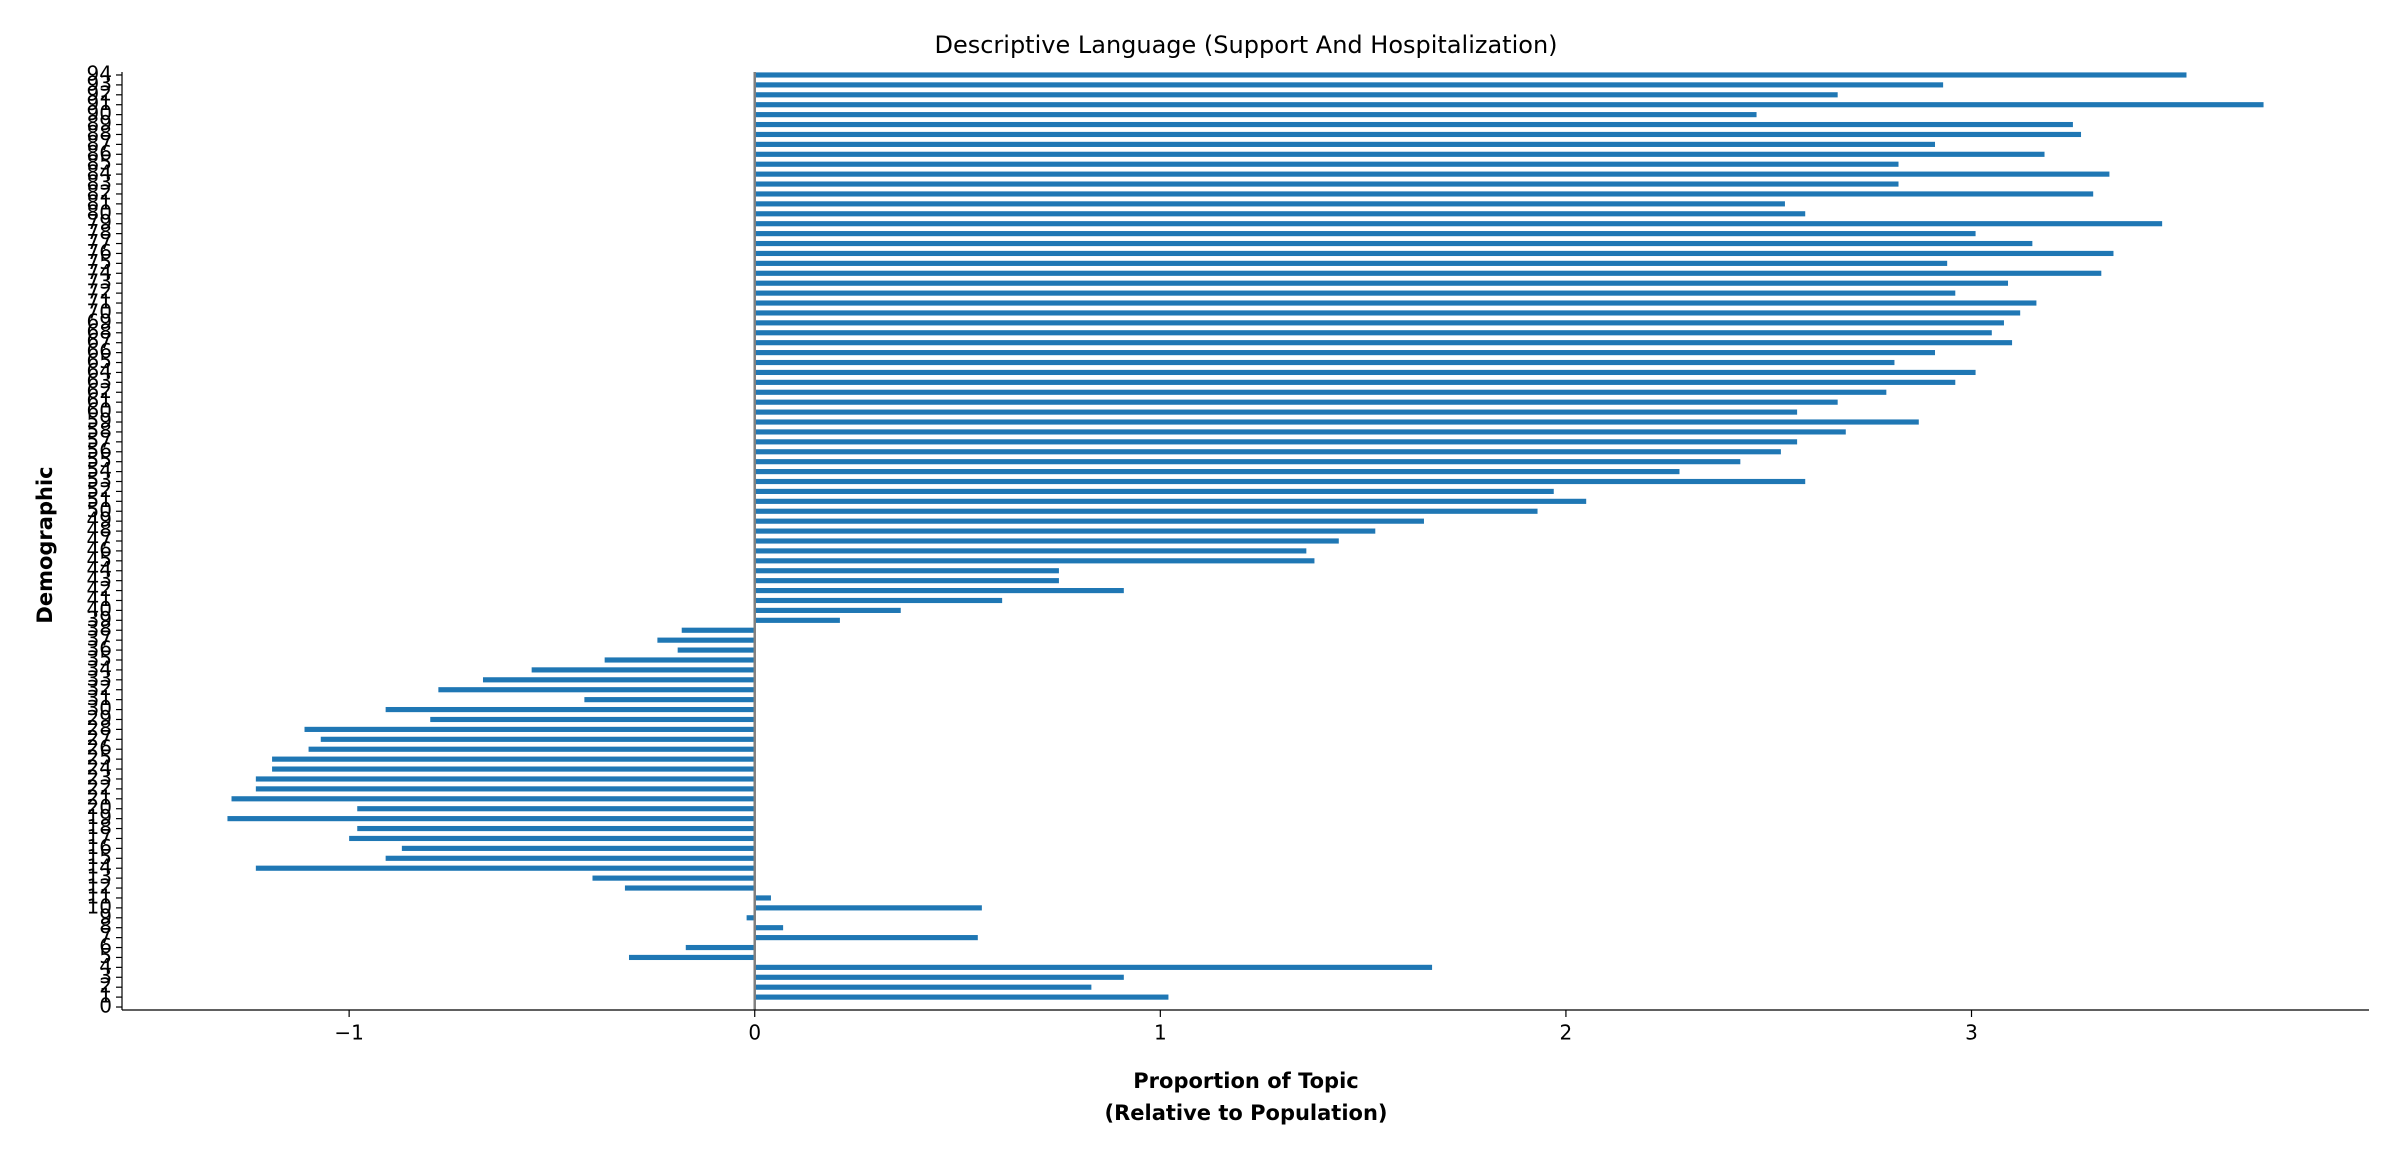  I want to click on y-tick-label: 5, so click(105, 956).